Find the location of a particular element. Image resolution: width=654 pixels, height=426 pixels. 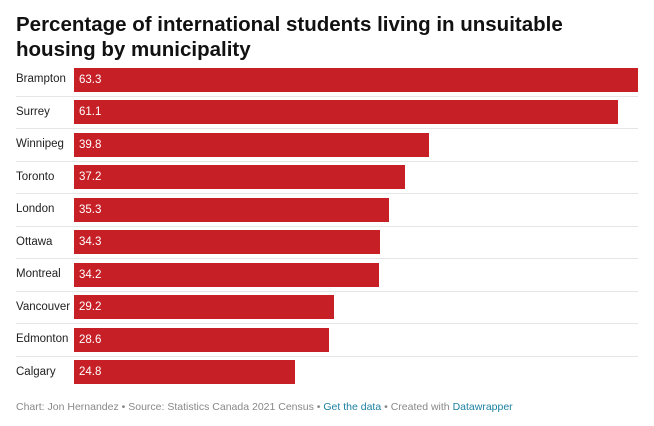

category-label: Ottawa is located at coordinates (34, 241).